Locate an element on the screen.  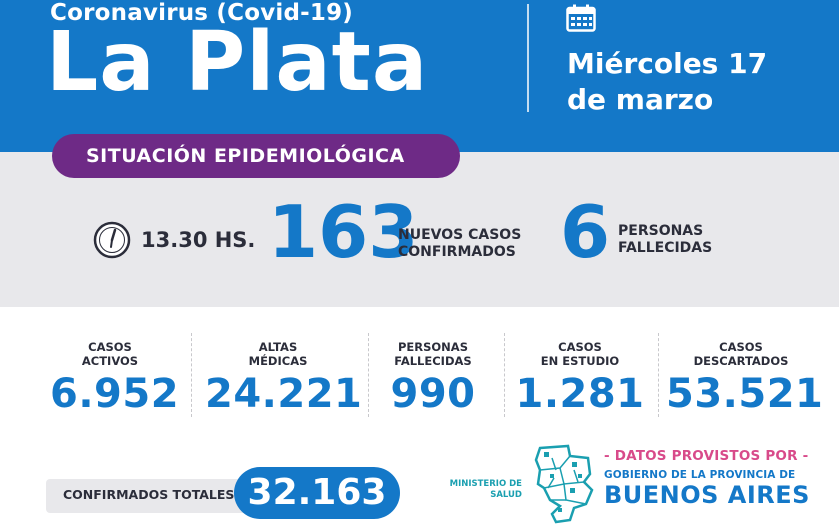
calendar-icon is located at coordinates (581, 18).